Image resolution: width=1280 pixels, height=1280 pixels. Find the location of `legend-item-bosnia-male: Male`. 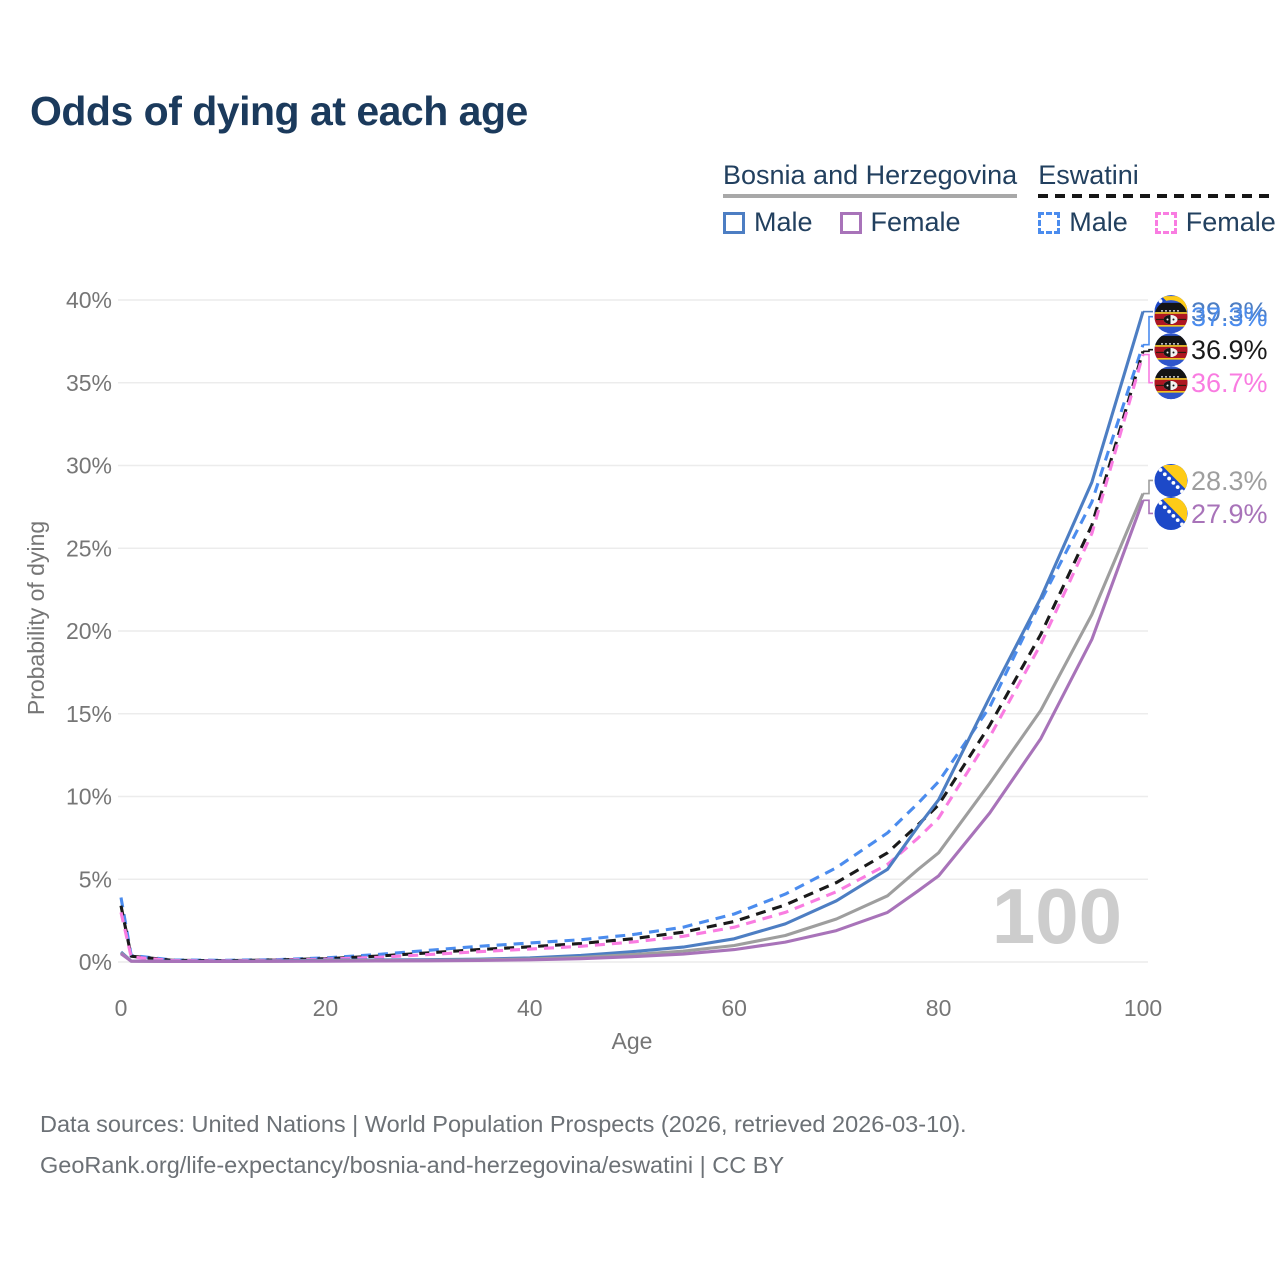

legend-item-bosnia-male: Male is located at coordinates (768, 222).